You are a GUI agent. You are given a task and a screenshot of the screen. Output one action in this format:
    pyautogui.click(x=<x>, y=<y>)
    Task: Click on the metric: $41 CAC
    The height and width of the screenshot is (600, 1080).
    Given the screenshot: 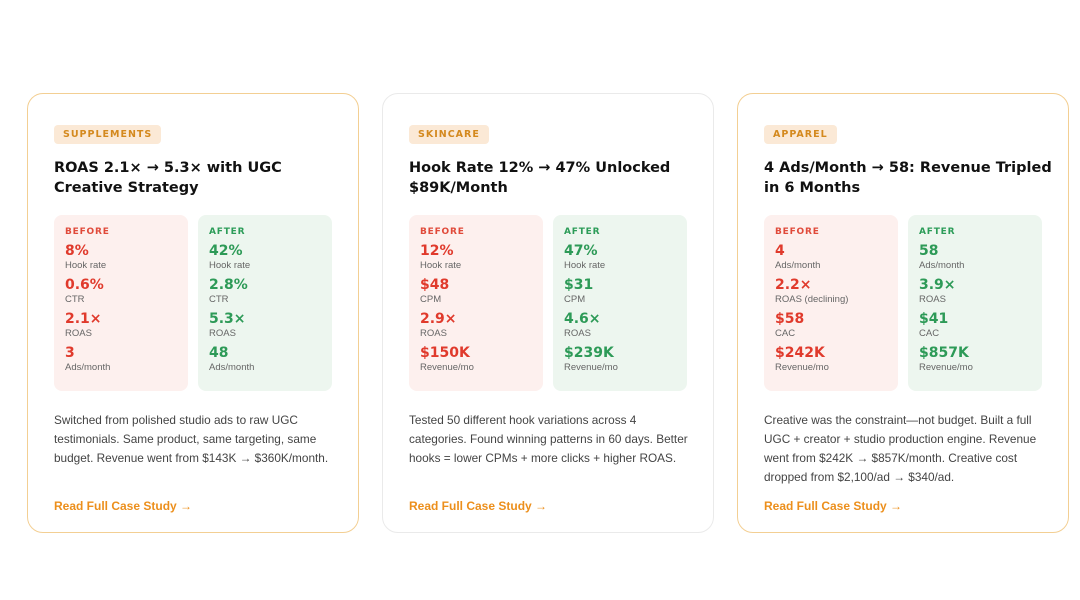 What is the action you would take?
    pyautogui.click(x=975, y=328)
    